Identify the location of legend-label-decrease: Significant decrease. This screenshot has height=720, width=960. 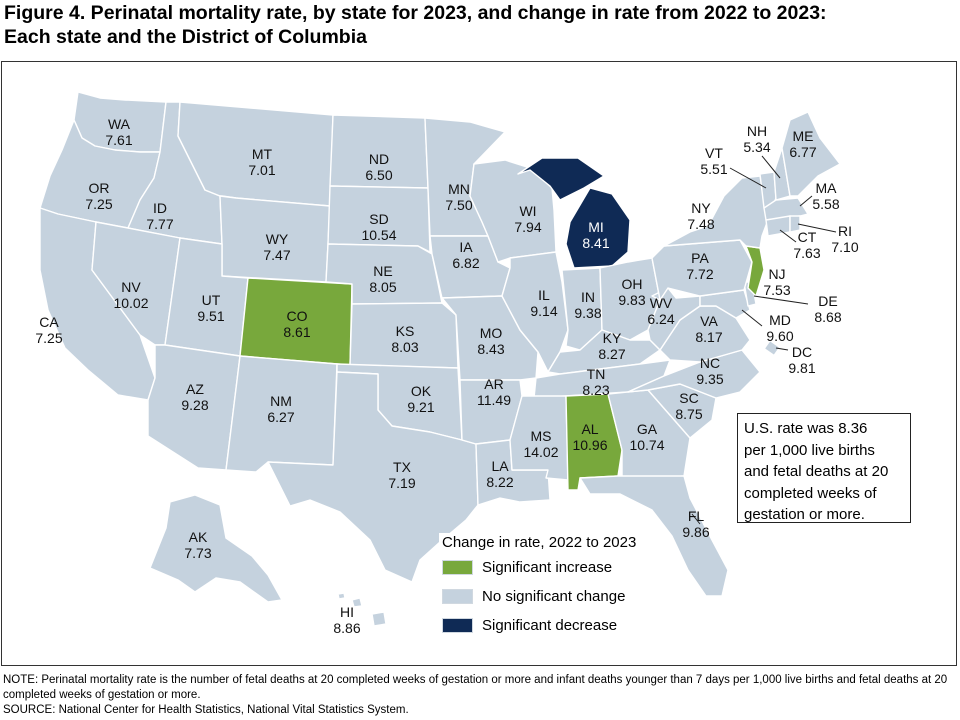
(550, 625).